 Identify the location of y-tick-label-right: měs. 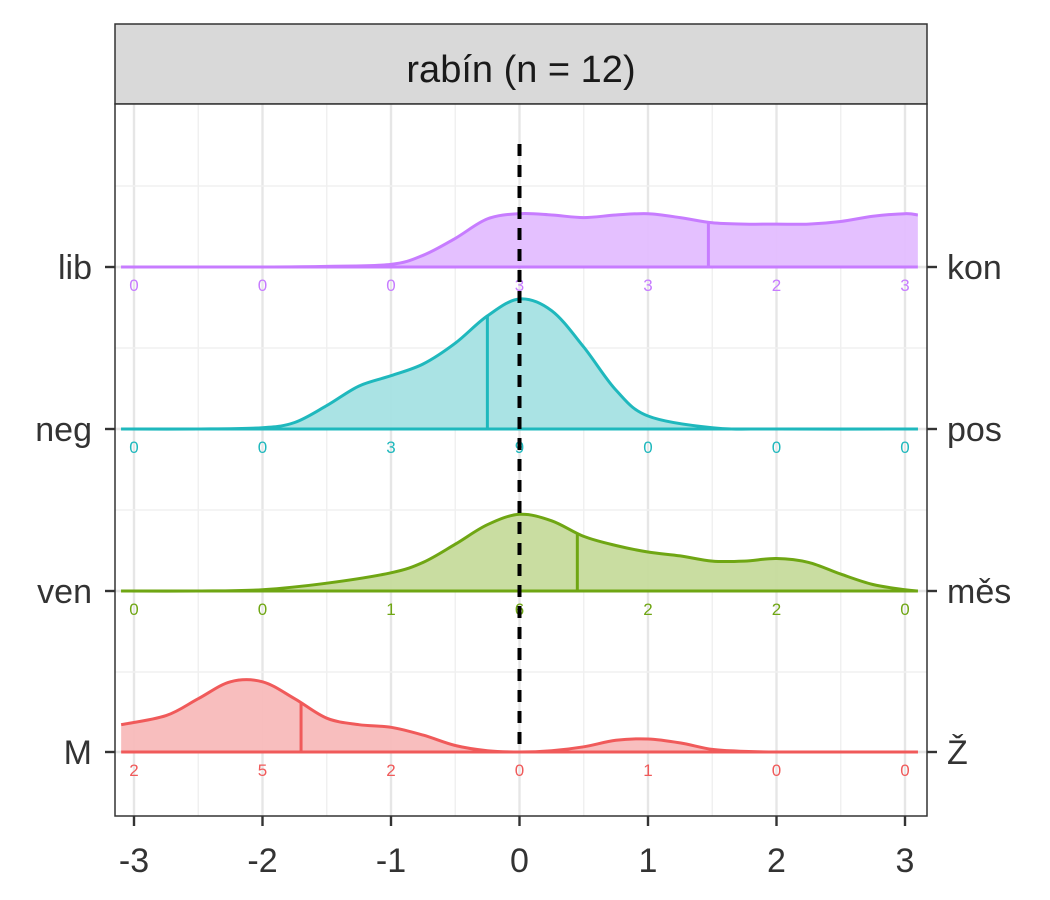
(979, 592).